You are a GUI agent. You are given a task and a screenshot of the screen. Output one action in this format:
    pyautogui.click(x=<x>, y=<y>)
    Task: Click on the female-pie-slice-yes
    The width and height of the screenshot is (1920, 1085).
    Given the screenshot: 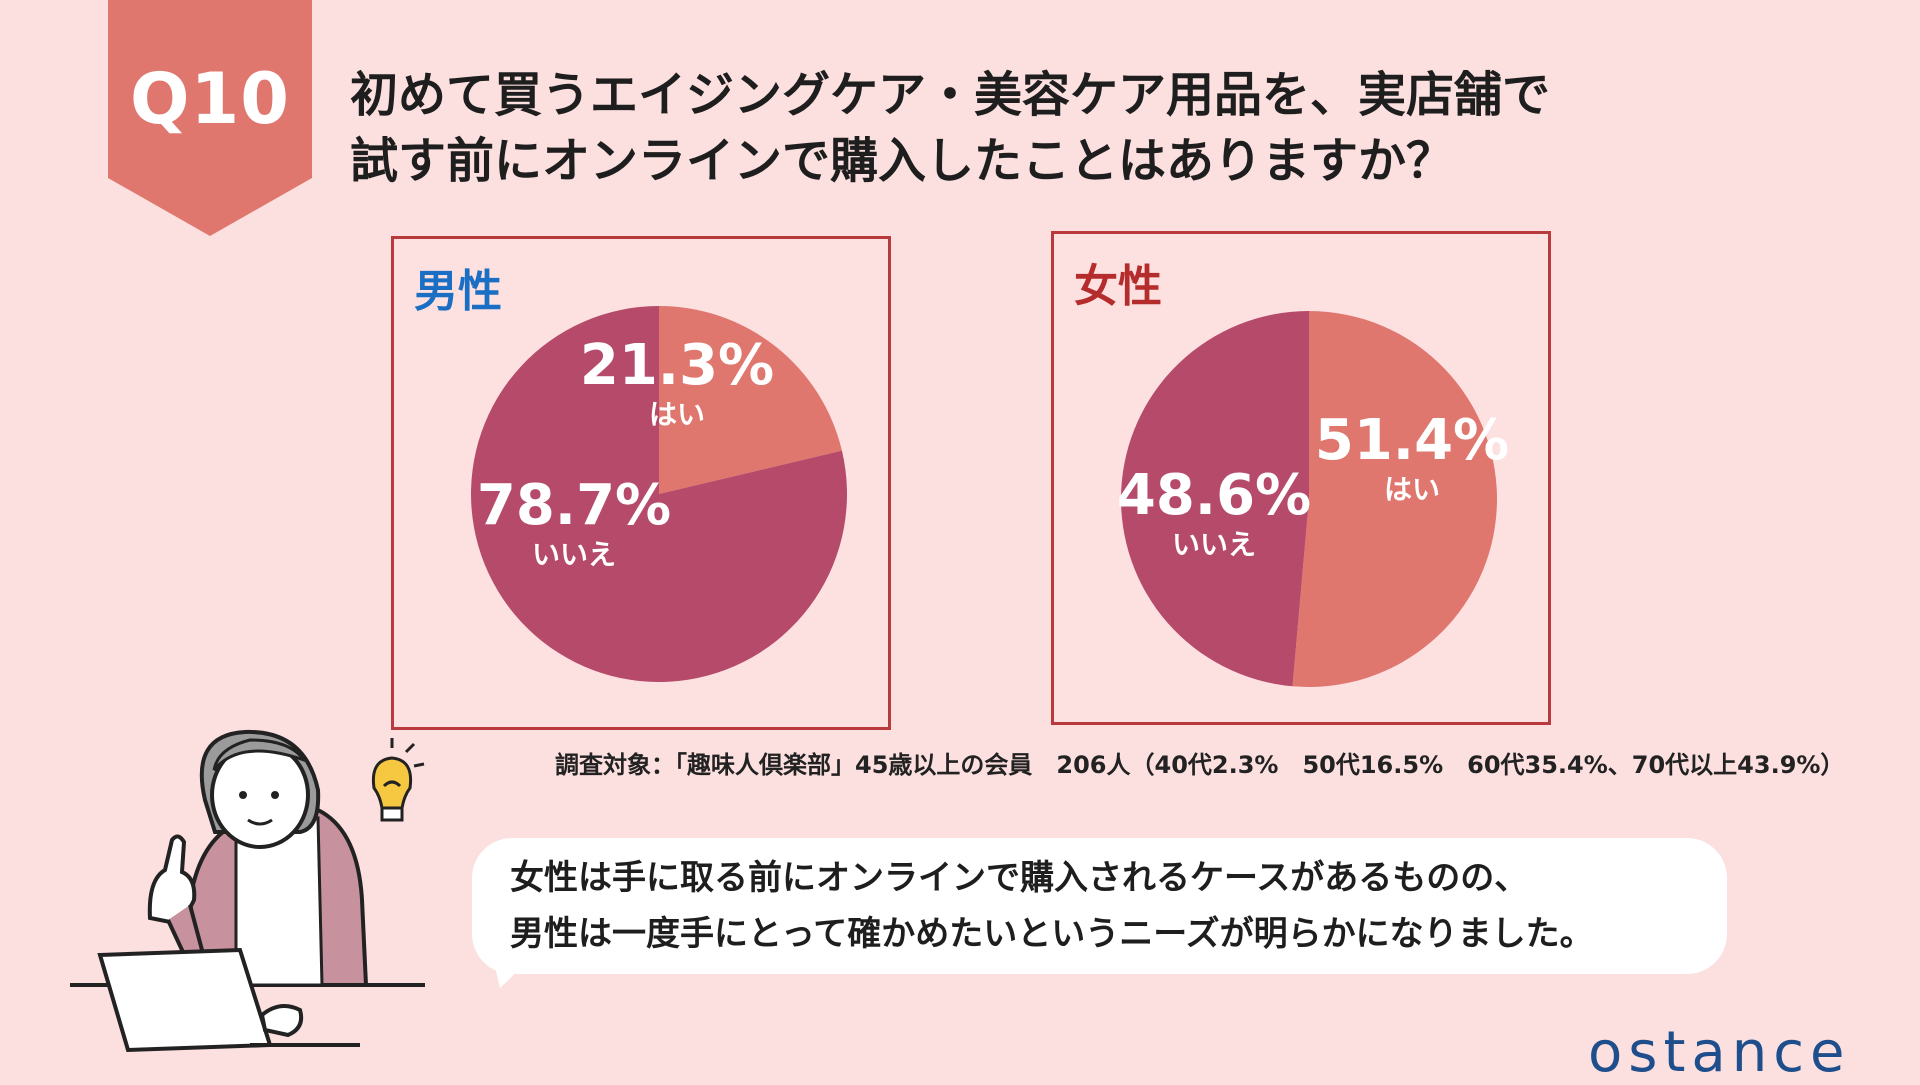 What is the action you would take?
    pyautogui.click(x=1394, y=499)
    